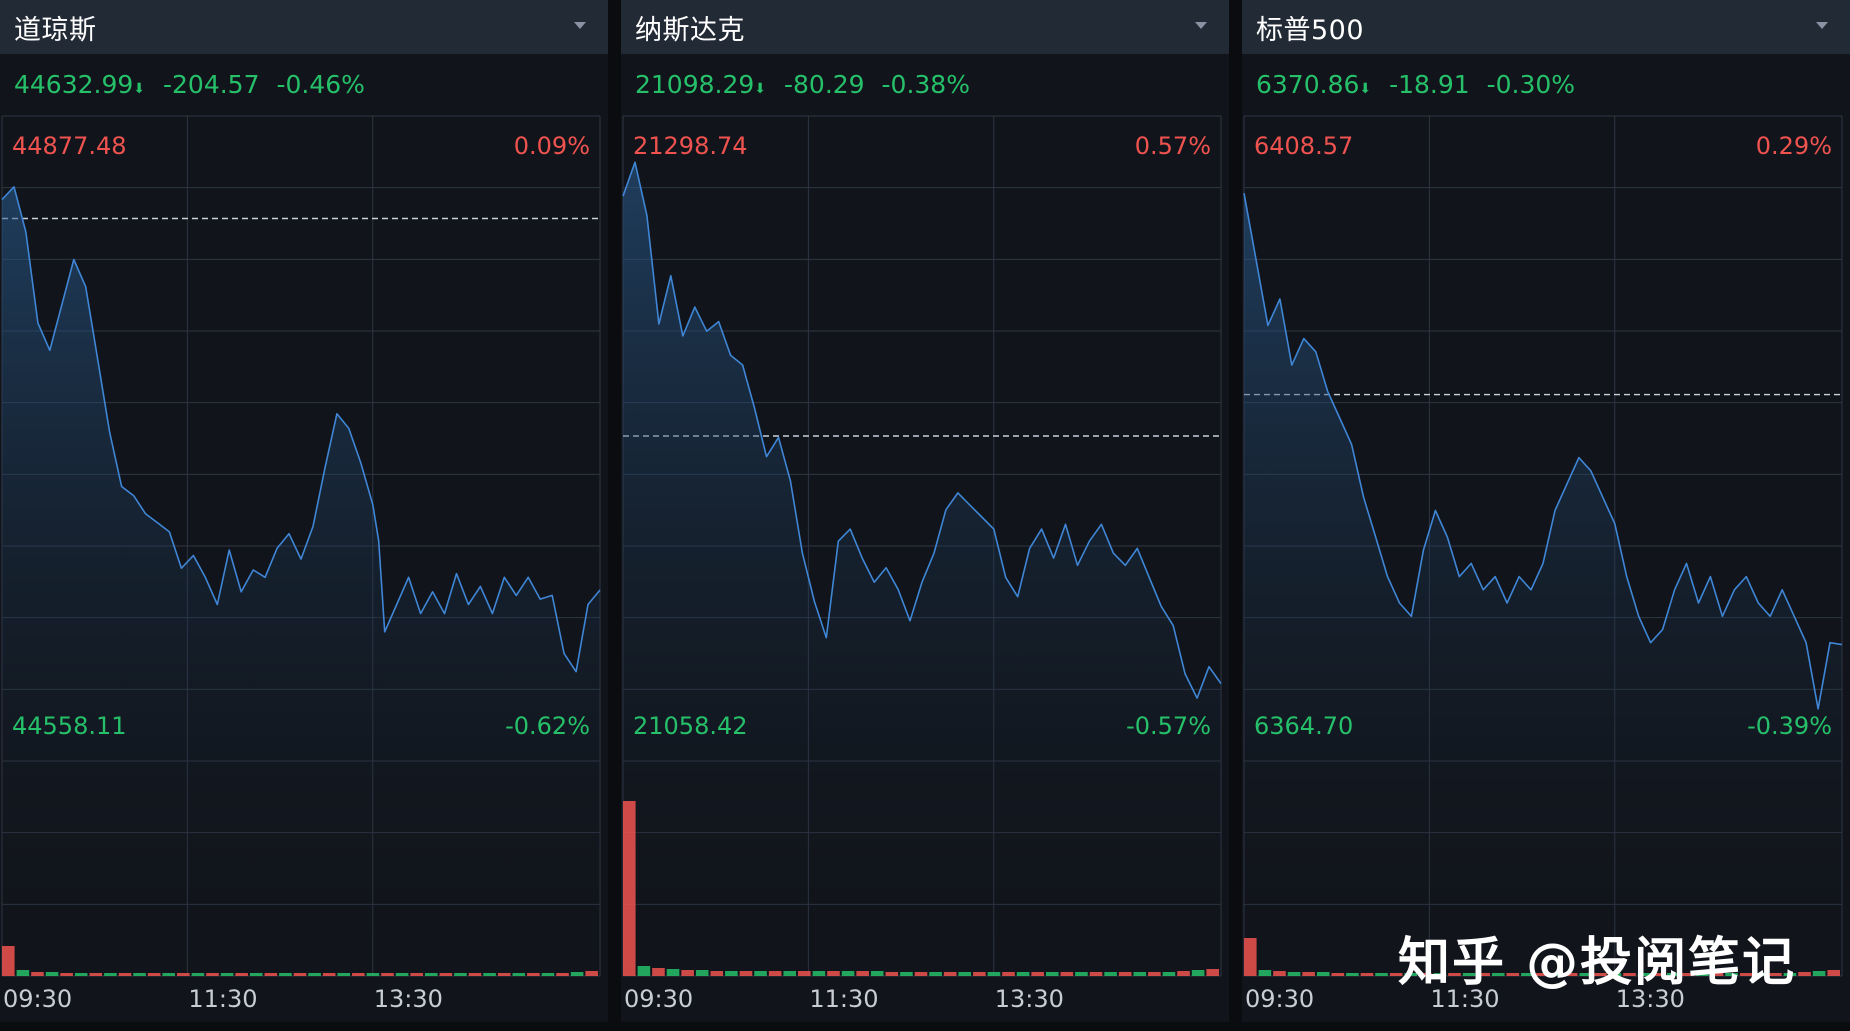 This screenshot has width=1850, height=1031. What do you see at coordinates (1303, 726) in the screenshot?
I see `lower-price-label: 6364.70` at bounding box center [1303, 726].